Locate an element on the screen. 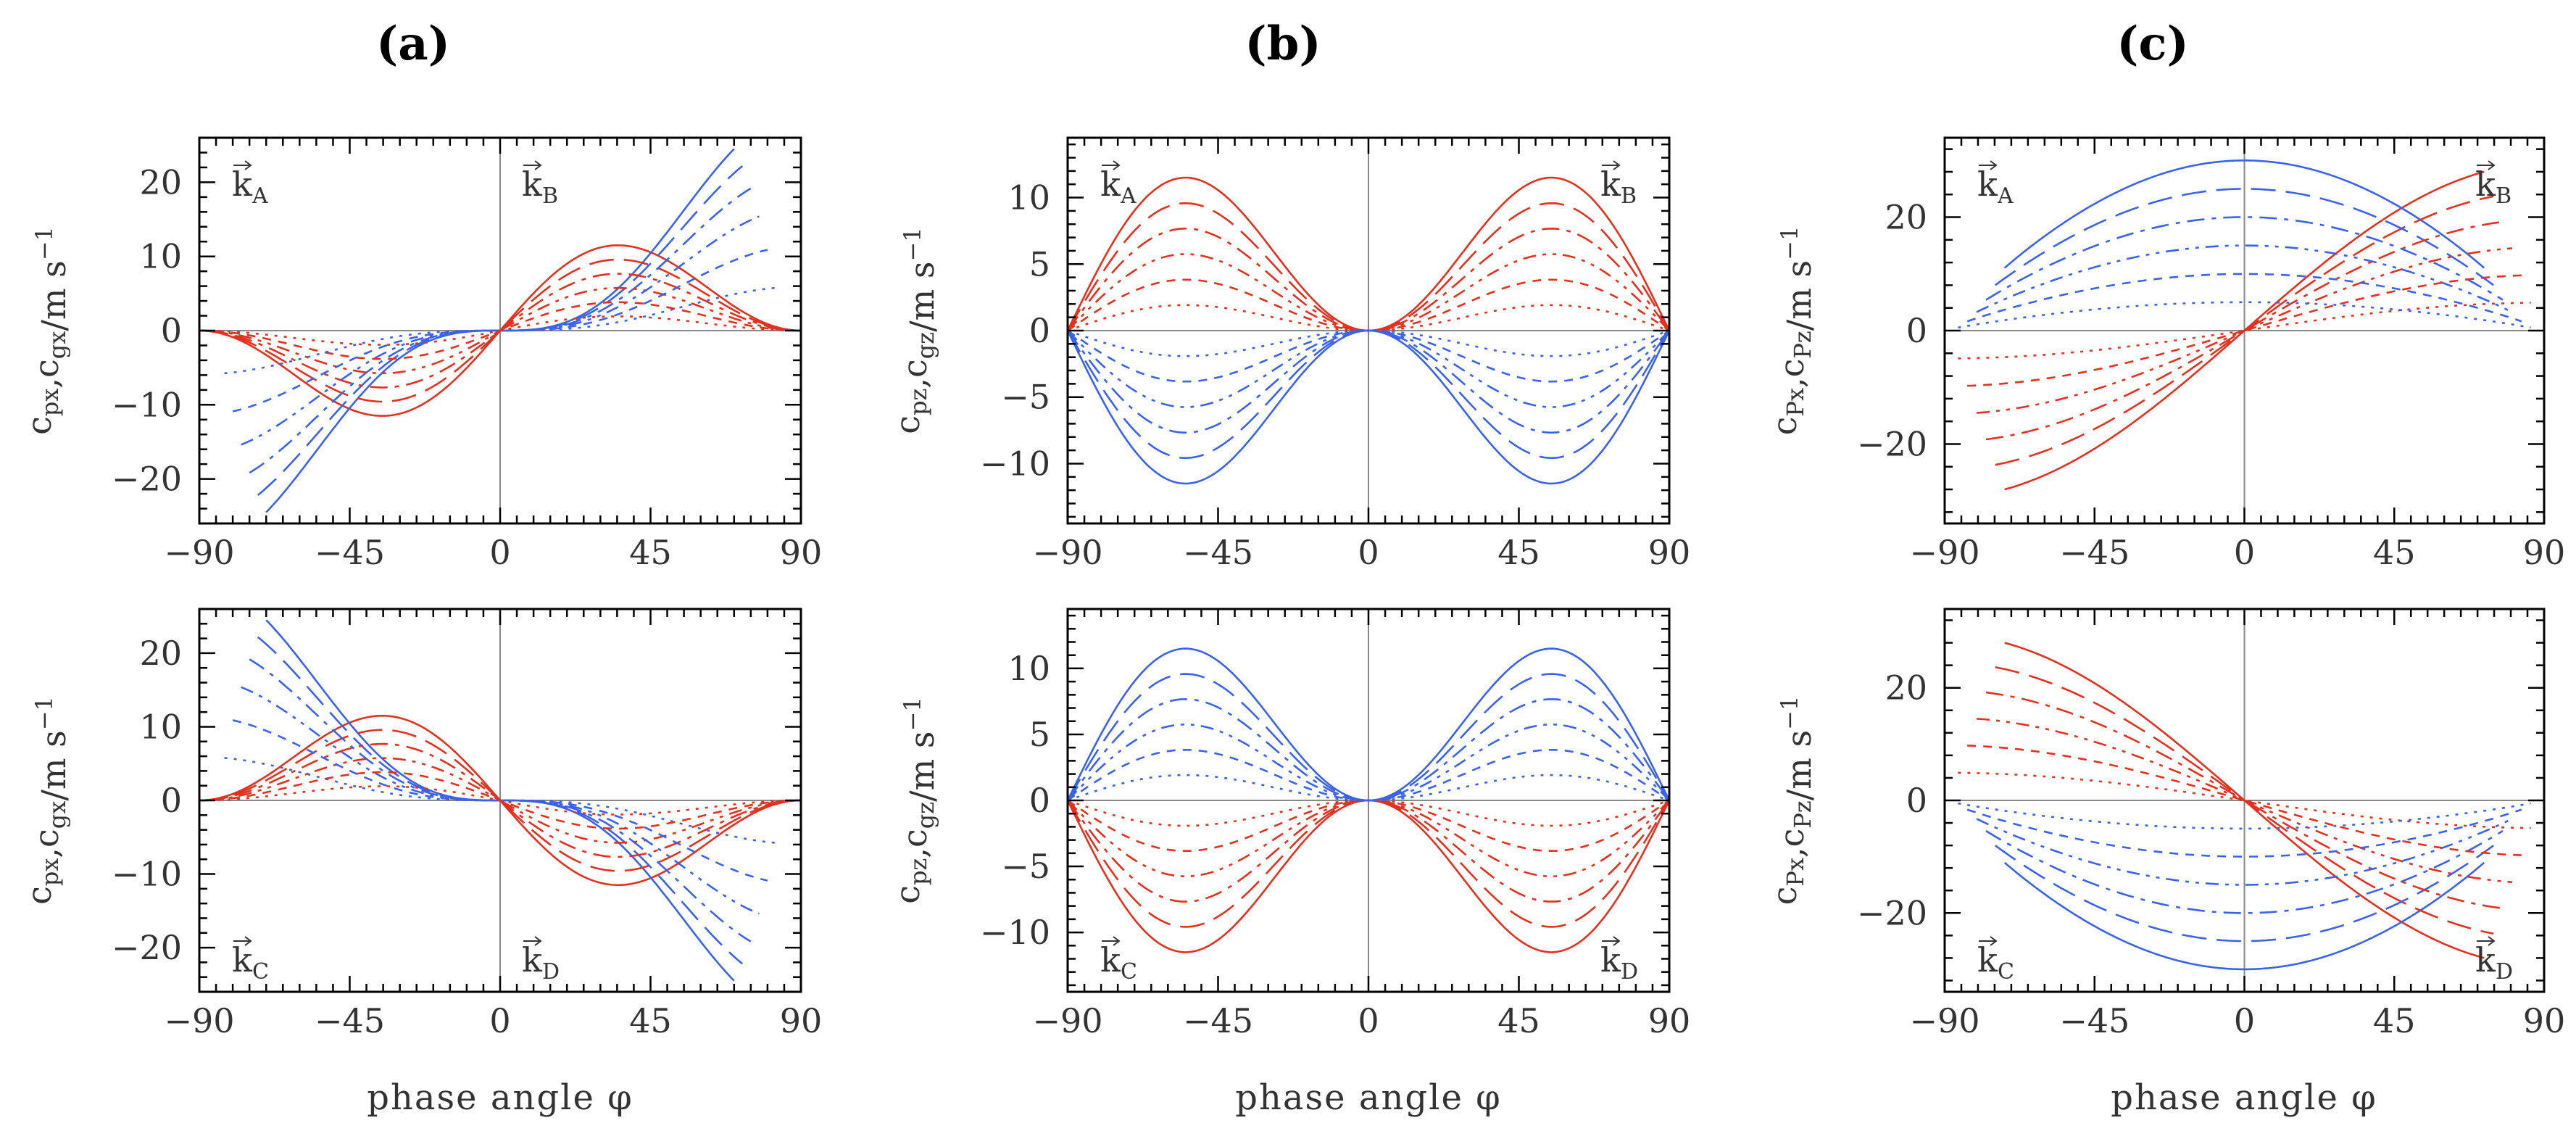 Image resolution: width=2576 pixels, height=1131 pixels. wave-vector-subscript: A is located at coordinates (260, 196).